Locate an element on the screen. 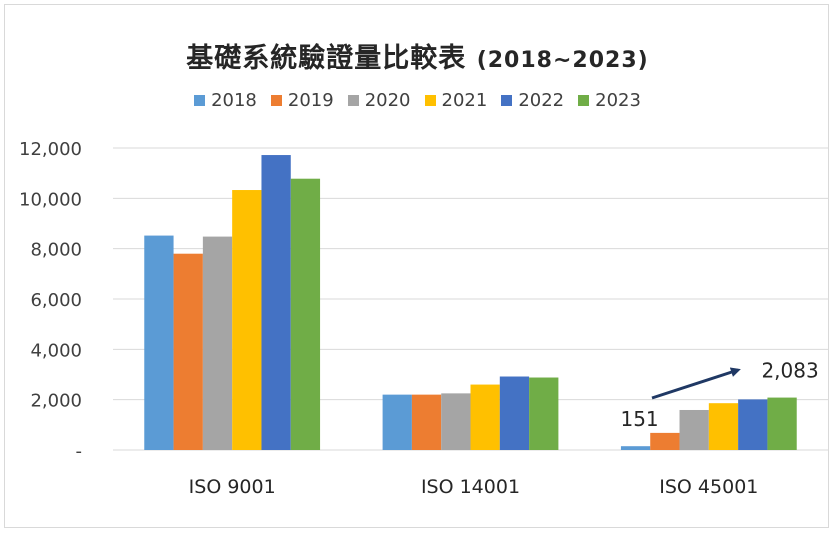 The image size is (835, 534). y-tick-label: 4,000 is located at coordinates (56, 350).